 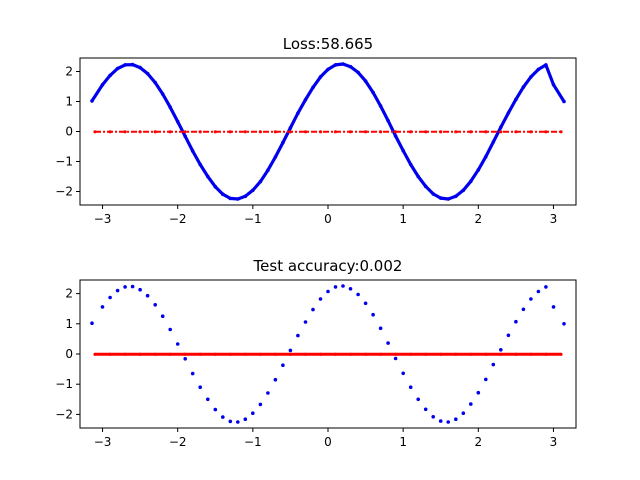 What do you see at coordinates (69, 72) in the screenshot?
I see `subplot-loss-y-tick-label: 2` at bounding box center [69, 72].